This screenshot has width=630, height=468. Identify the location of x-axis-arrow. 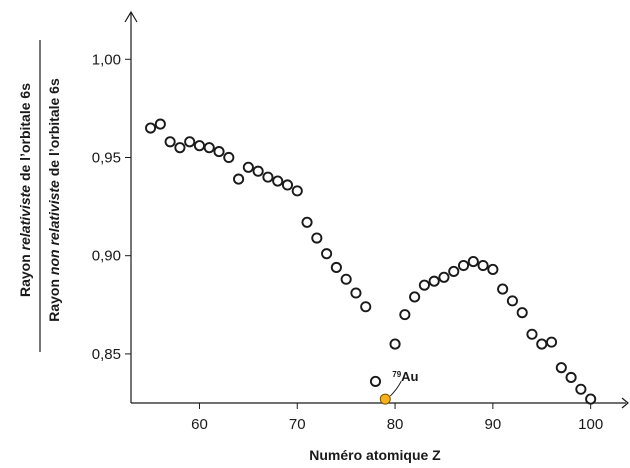
(625, 403).